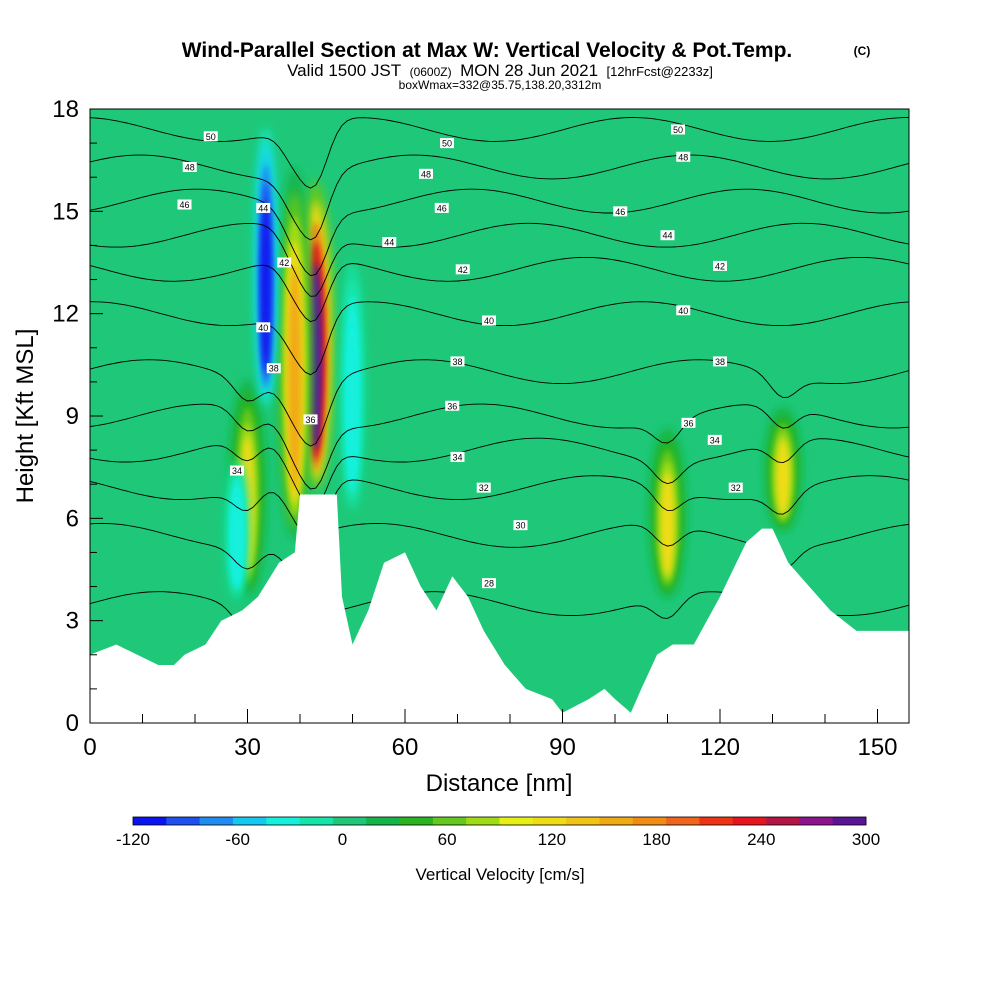 The width and height of the screenshot is (1000, 1000). Describe the element at coordinates (65, 109) in the screenshot. I see `y-tick-label: 18` at that location.